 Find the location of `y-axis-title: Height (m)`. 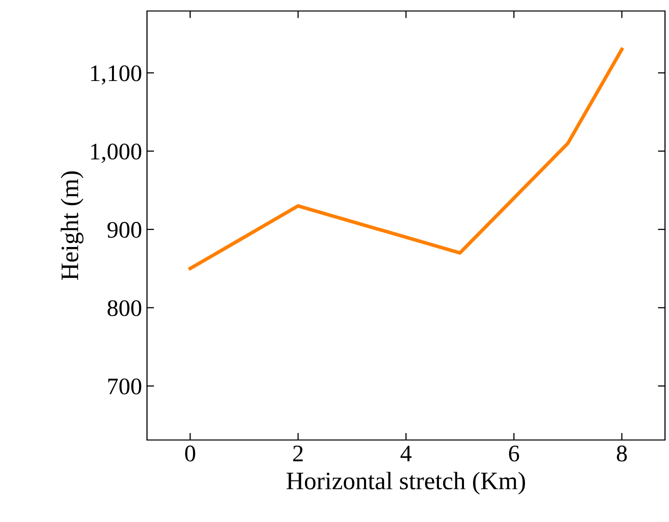

y-axis-title: Height (m) is located at coordinates (72, 225).